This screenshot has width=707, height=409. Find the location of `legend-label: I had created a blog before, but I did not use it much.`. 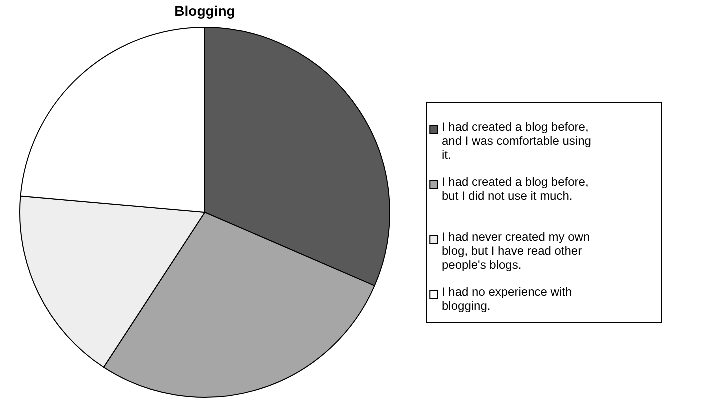

legend-label: I had created a blog before, but I did not use it much. is located at coordinates (515, 188).